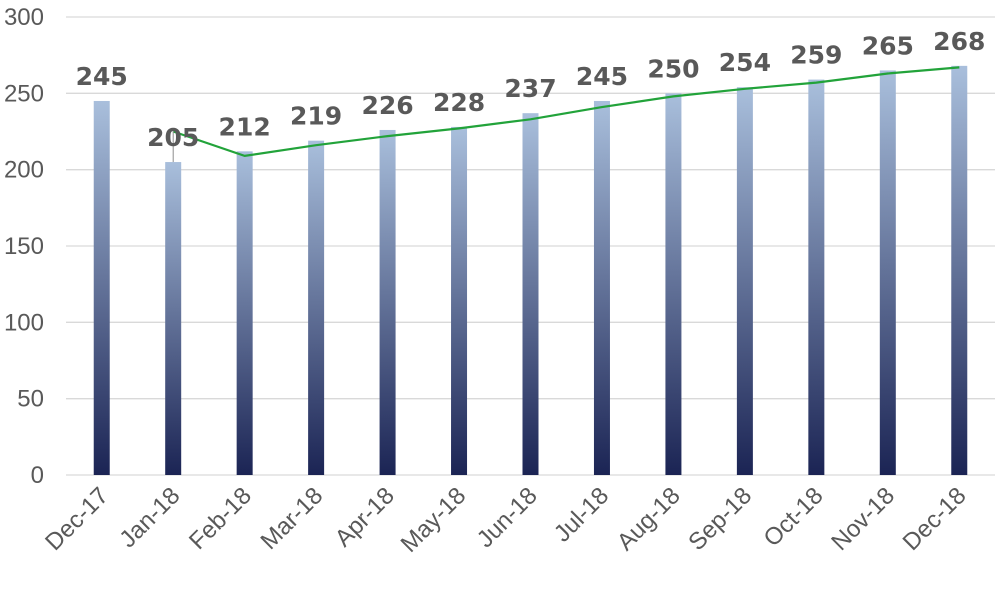  I want to click on y-tick-label: 100, so click(24, 322).